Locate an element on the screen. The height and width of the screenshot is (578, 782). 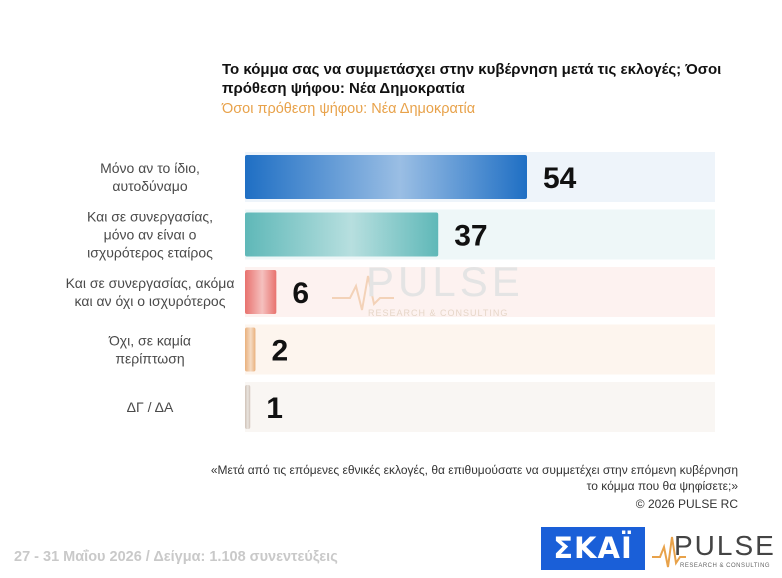
pulse-logo: PULSE RESEARCH & CONSULTING is located at coordinates (713, 549).